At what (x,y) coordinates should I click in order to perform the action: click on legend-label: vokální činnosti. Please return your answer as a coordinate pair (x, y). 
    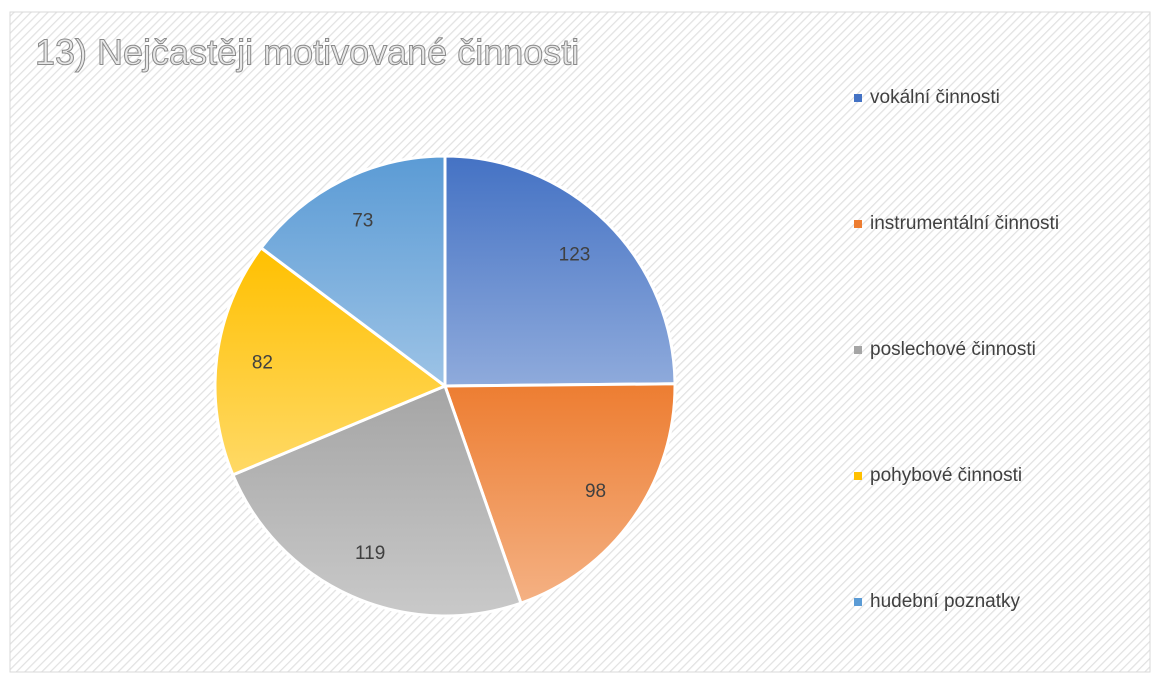
    Looking at the image, I should click on (935, 97).